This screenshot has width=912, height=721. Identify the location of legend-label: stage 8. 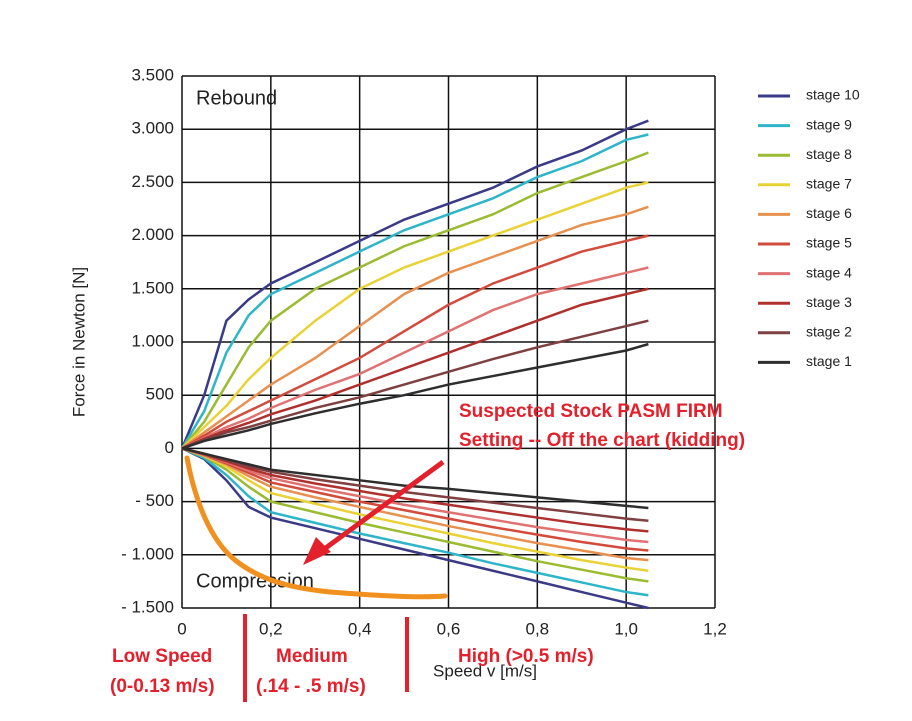
(829, 154).